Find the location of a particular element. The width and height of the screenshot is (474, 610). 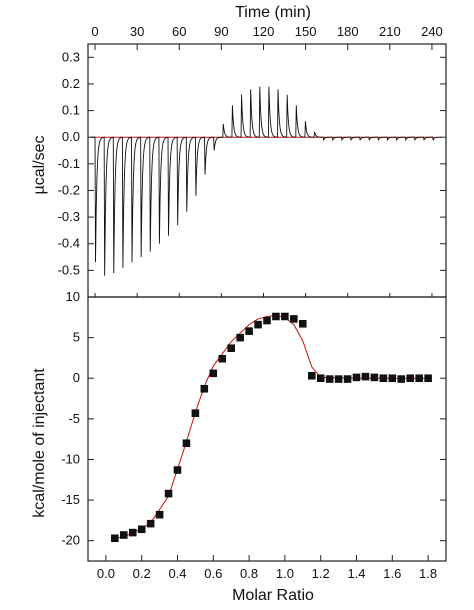

top-y-tick-label: -0.1 is located at coordinates (69, 163).